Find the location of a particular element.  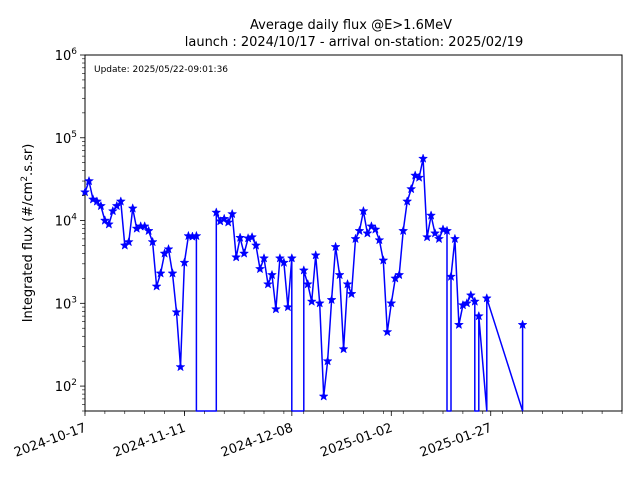

x-tick-label: 2025-01-27 is located at coordinates (456, 441).